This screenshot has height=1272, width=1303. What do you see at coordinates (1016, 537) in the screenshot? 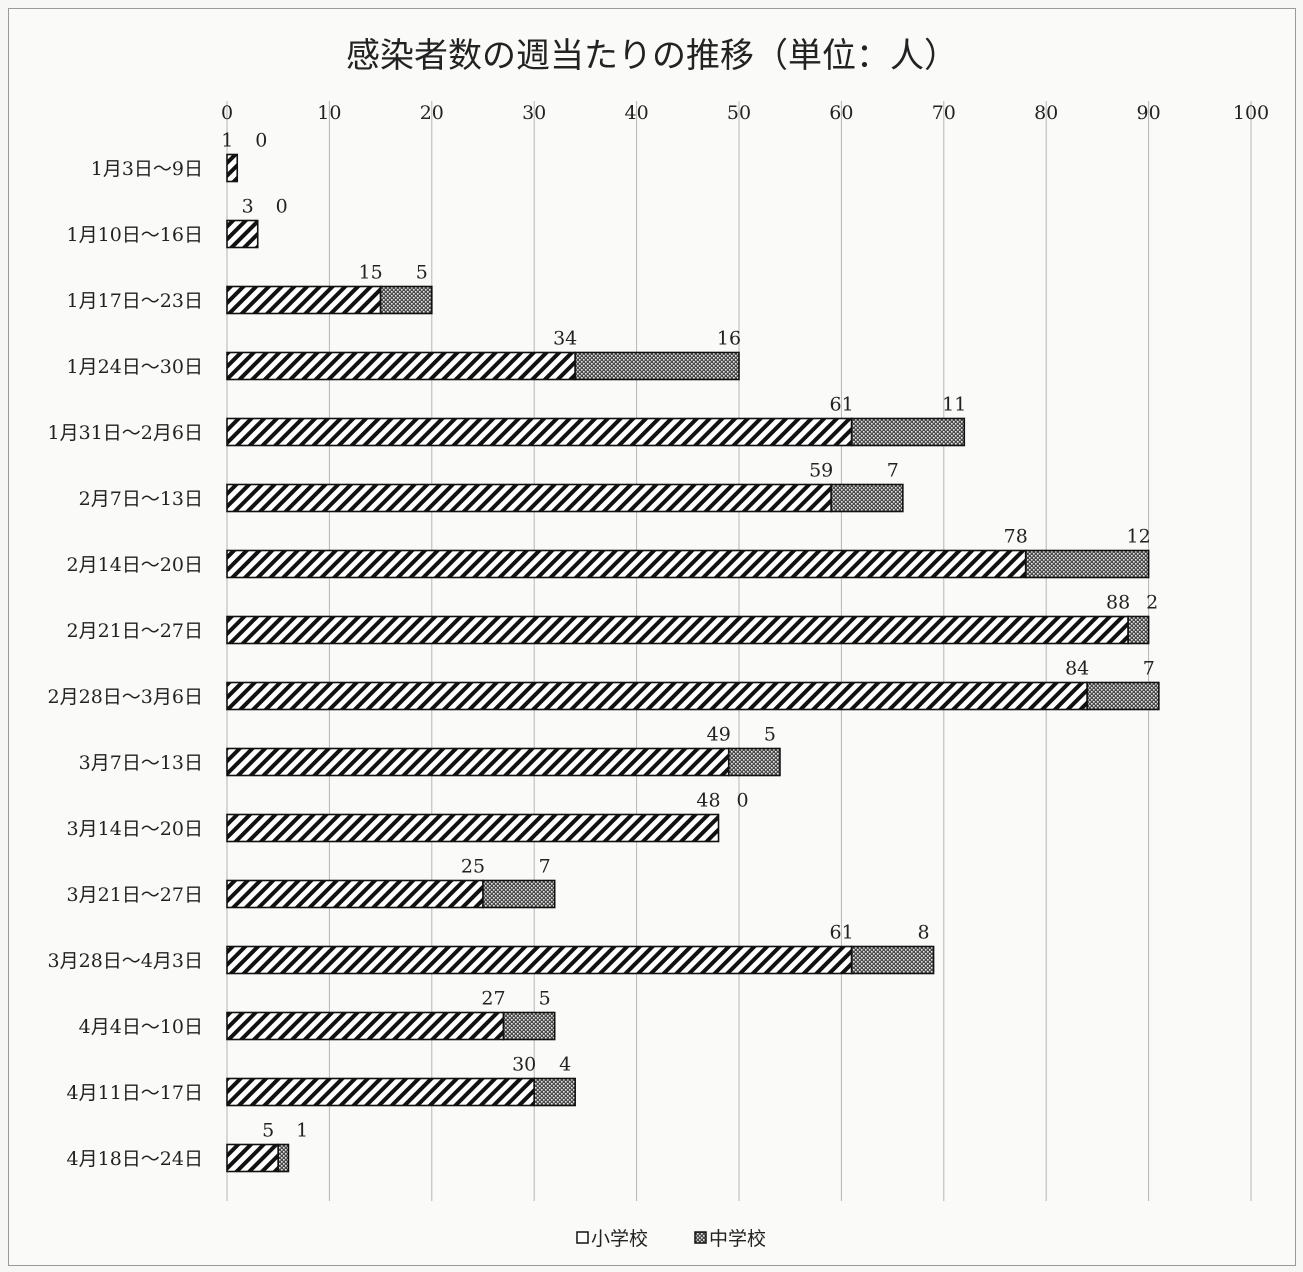
I see `data-label: 78` at bounding box center [1016, 537].